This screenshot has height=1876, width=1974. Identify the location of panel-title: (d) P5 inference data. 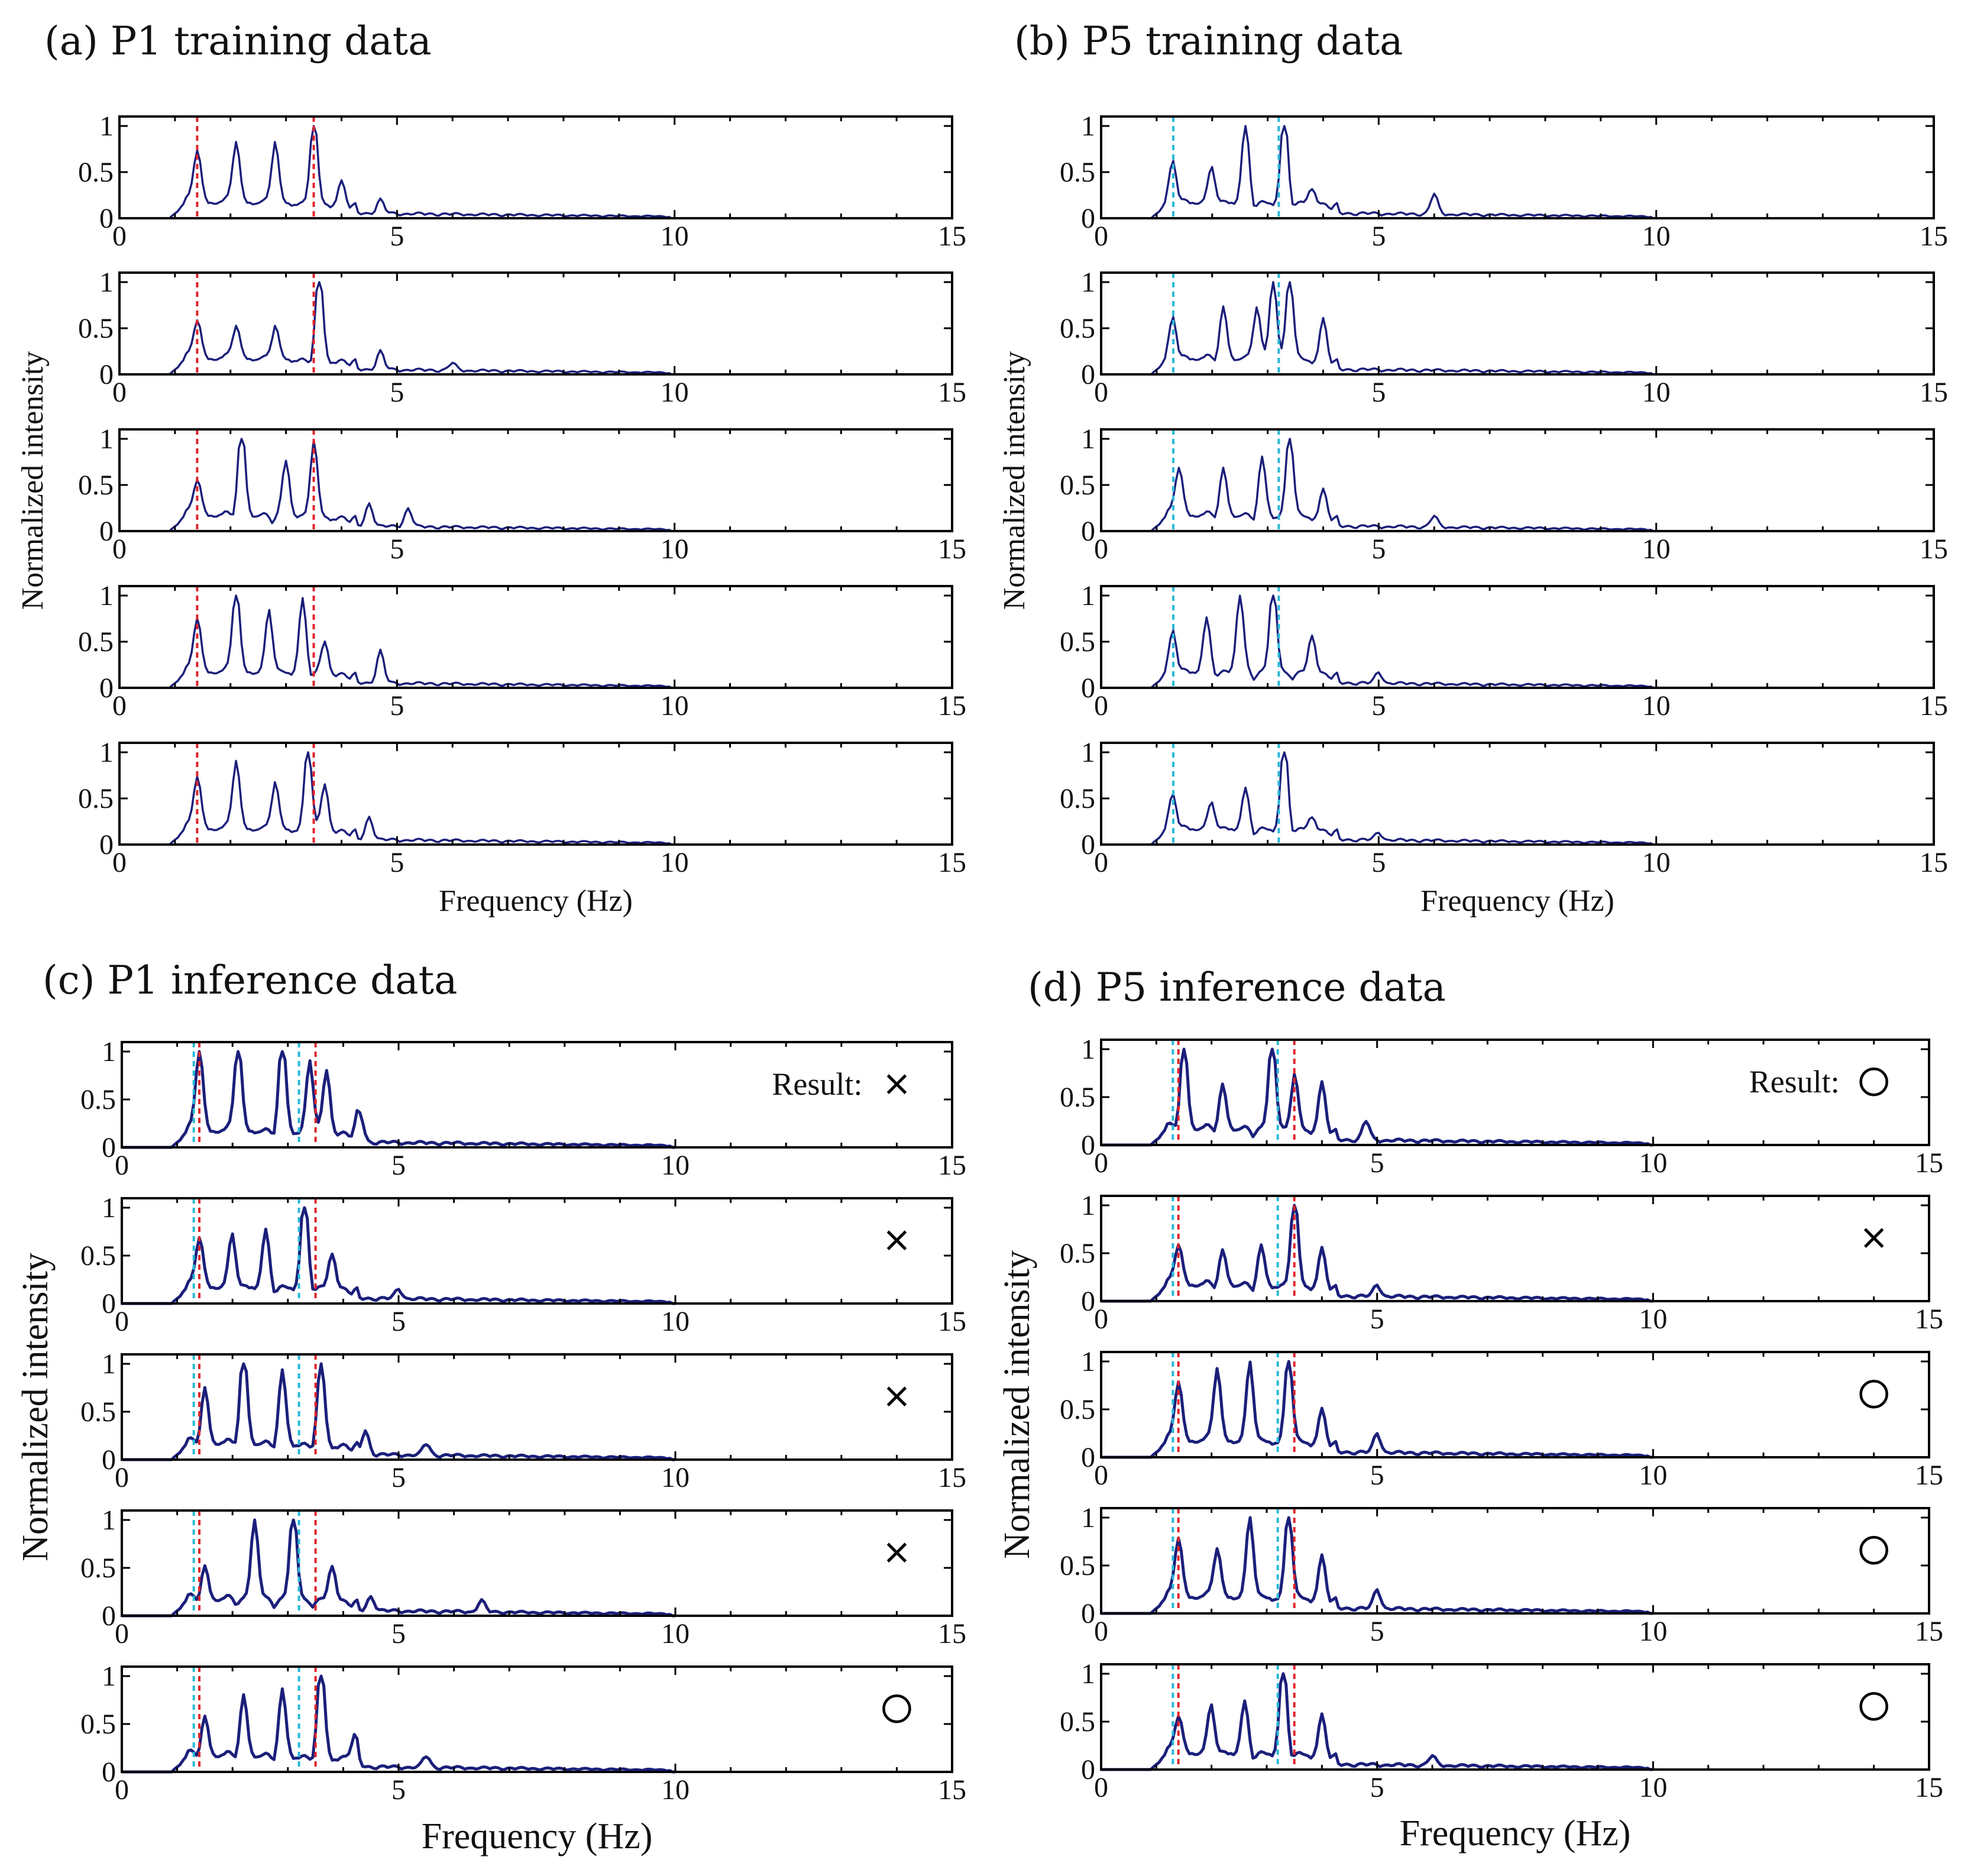
(1237, 988).